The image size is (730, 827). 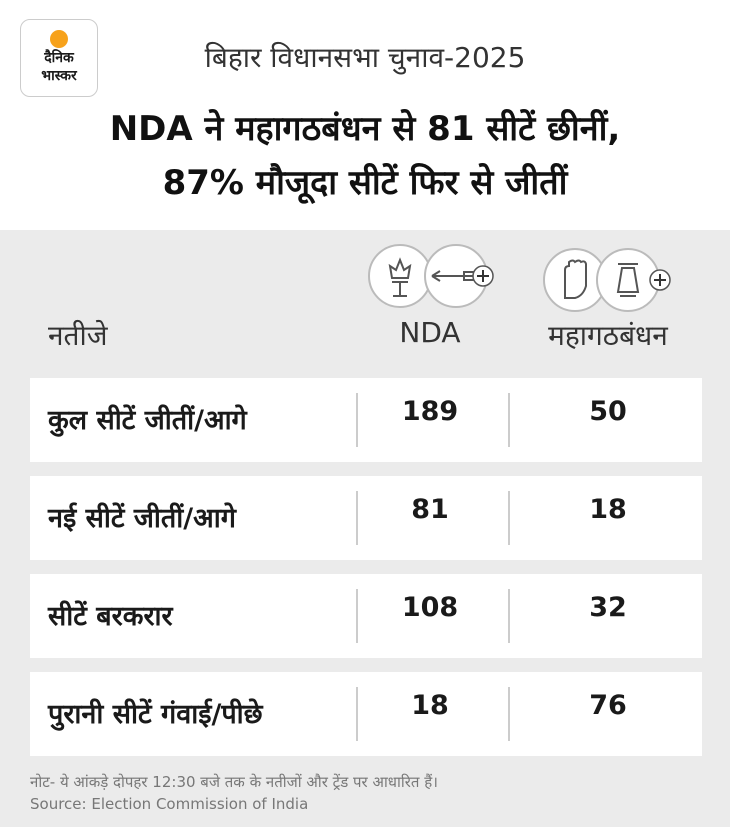 What do you see at coordinates (366, 420) in the screenshot?
I see `table-row: कुल सीटें जीतीं/आगे 189 50` at bounding box center [366, 420].